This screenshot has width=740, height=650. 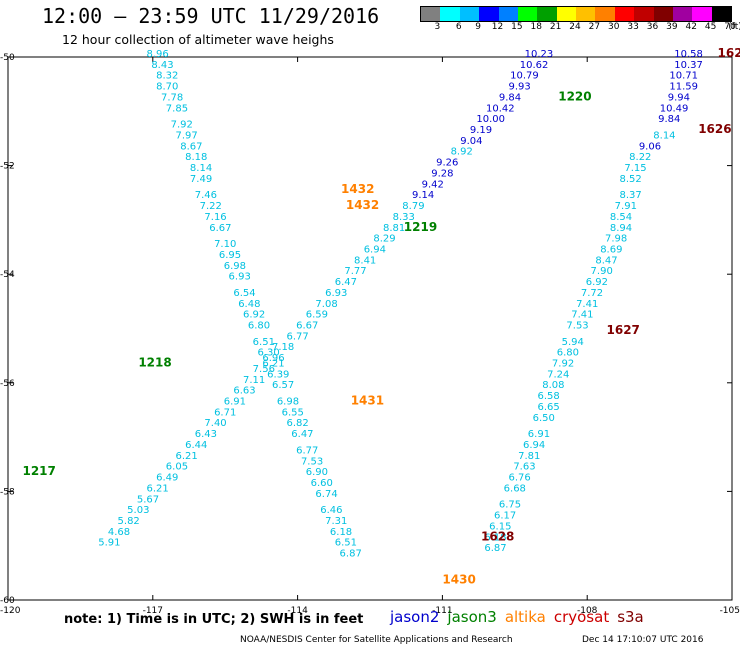 I want to click on wave-height-value: 9.93, so click(x=519, y=87).